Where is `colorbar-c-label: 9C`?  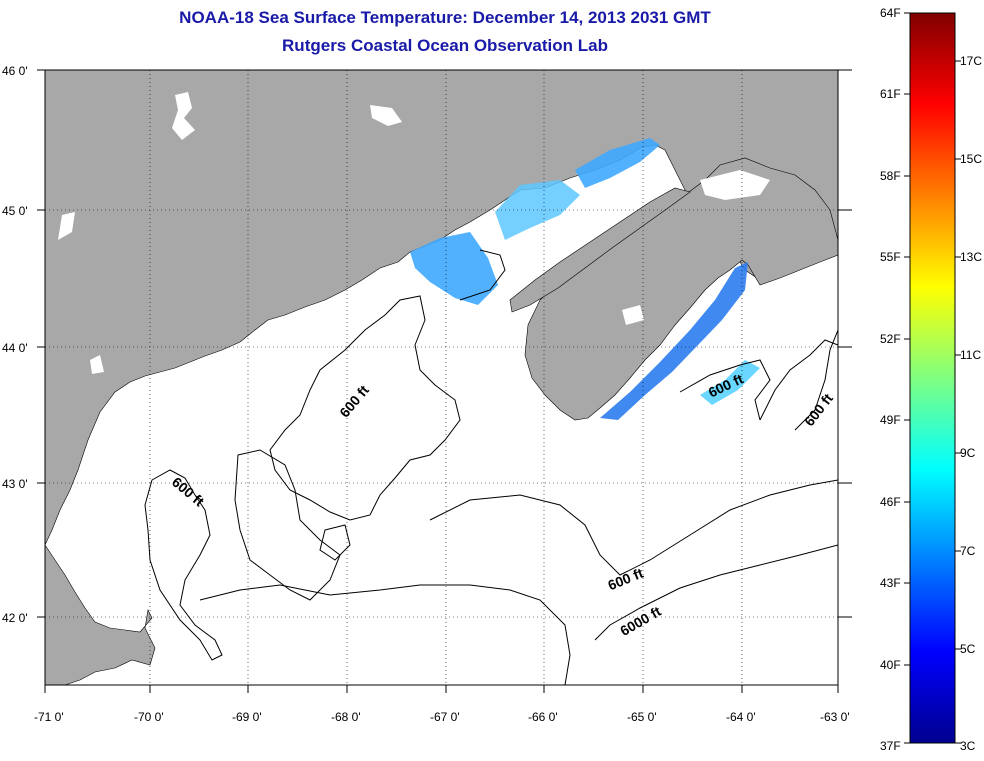
colorbar-c-label: 9C is located at coordinates (968, 453).